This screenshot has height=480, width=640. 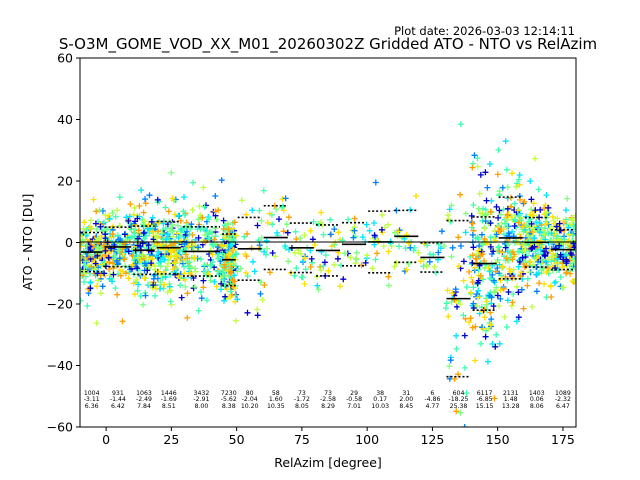 I want to click on bin-count-label: 29, so click(x=354, y=393).